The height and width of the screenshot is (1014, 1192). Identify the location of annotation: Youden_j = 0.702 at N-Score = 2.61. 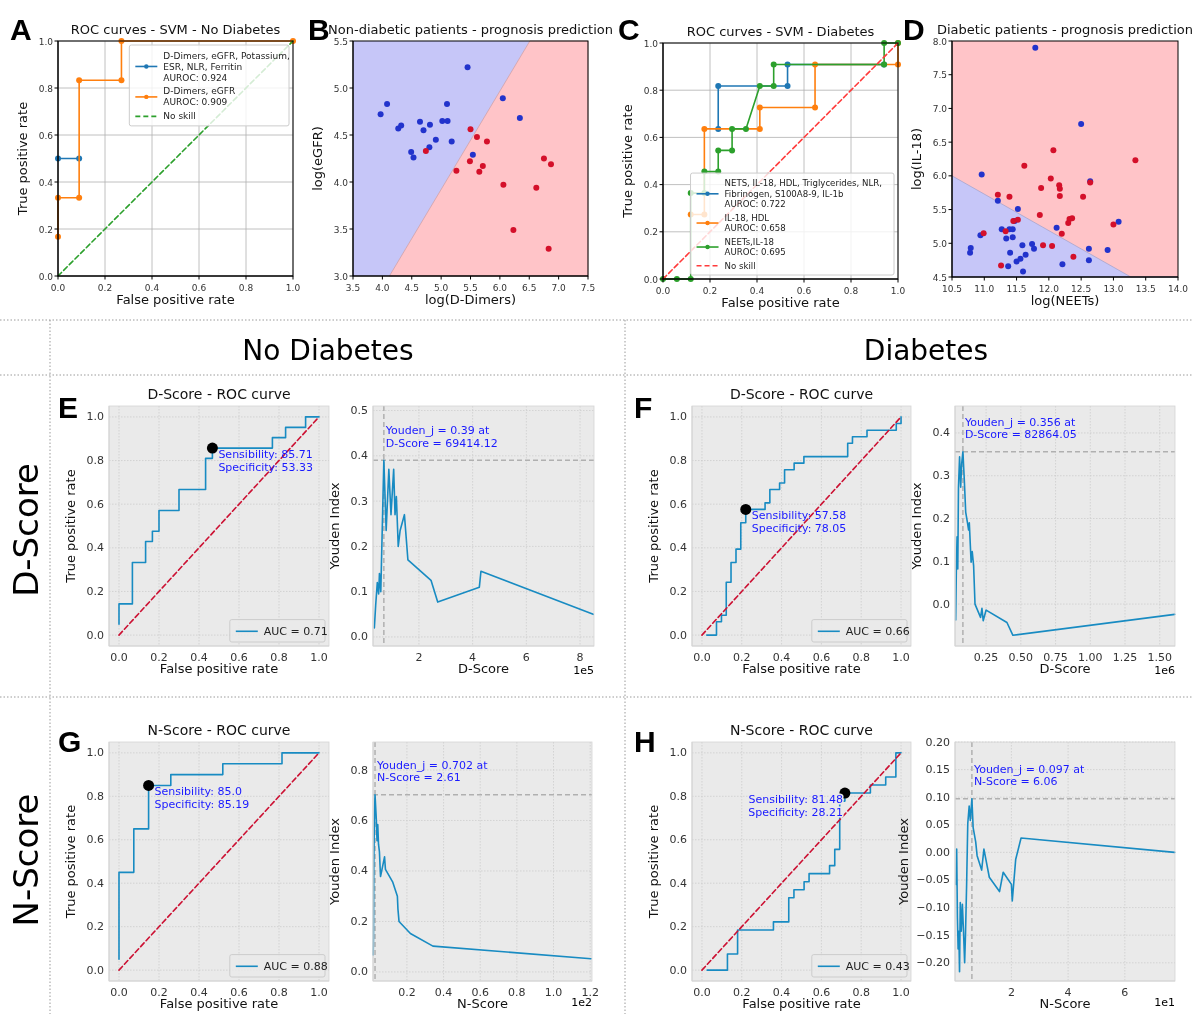
(432, 771).